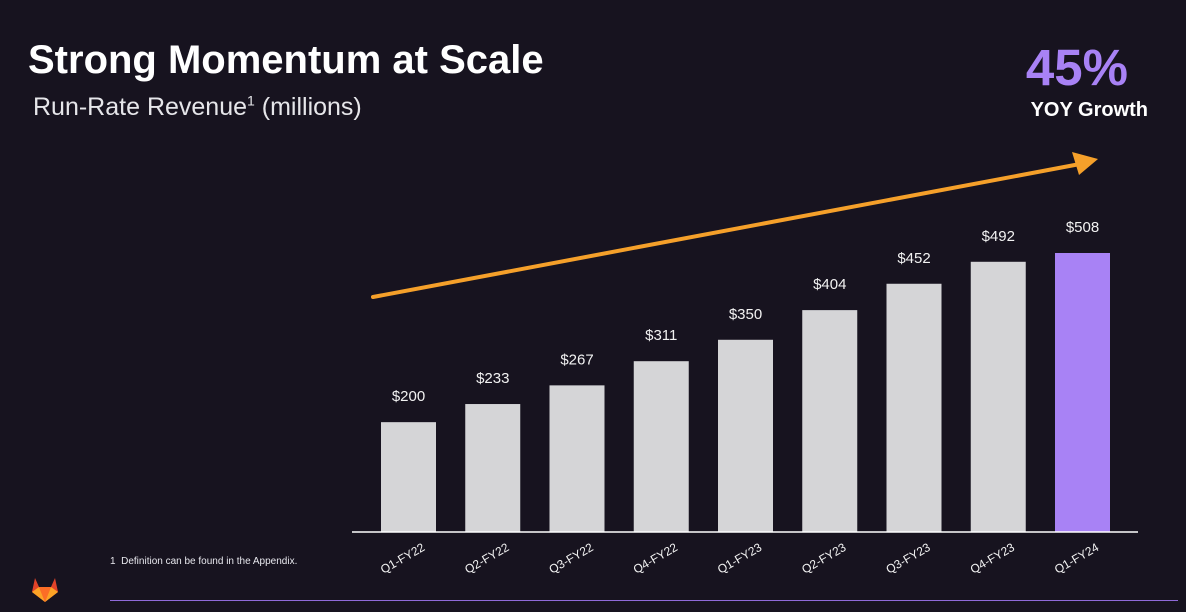  What do you see at coordinates (308, 107) in the screenshot?
I see `subtitle-units: (millions)` at bounding box center [308, 107].